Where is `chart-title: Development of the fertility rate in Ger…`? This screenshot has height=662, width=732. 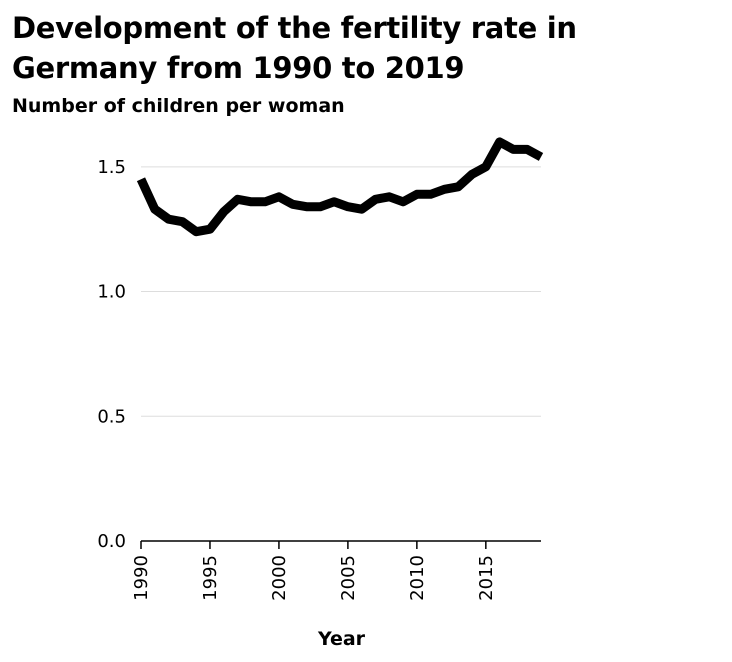 chart-title: Development of the fertility rate in Ger… is located at coordinates (294, 48).